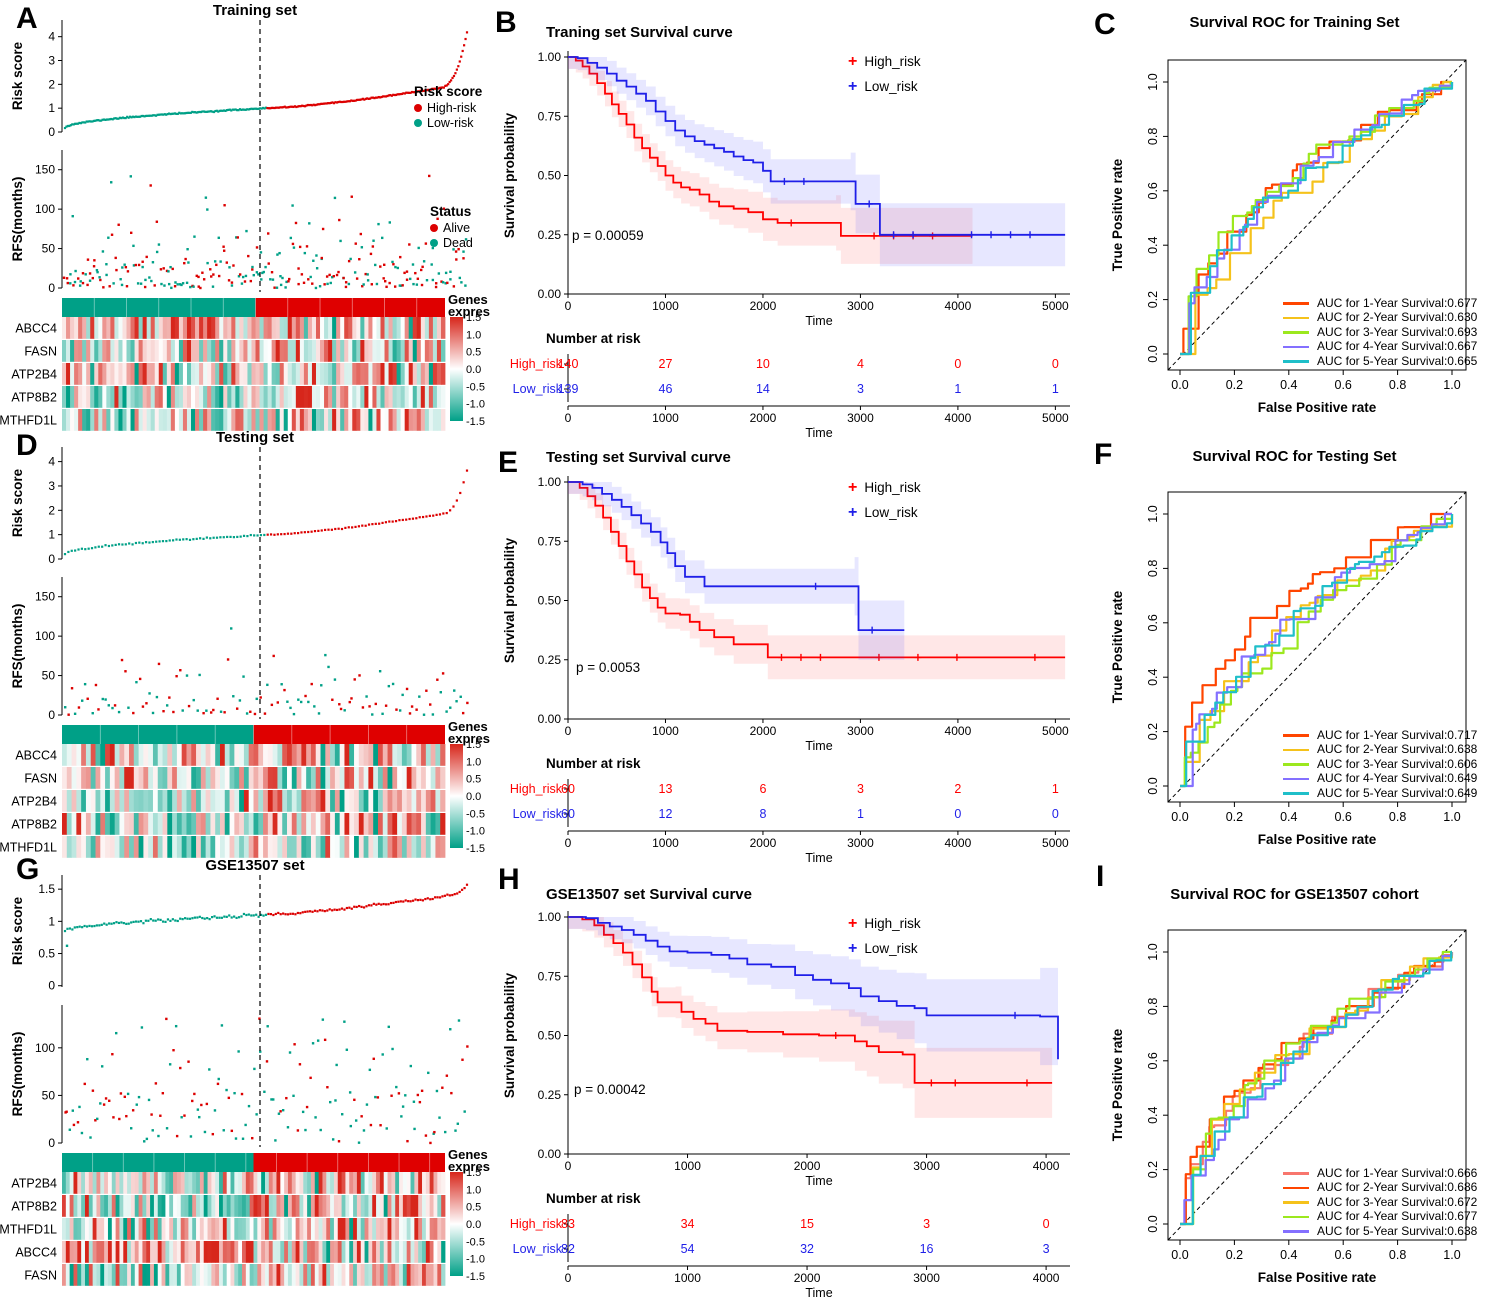 Image resolution: width=1489 pixels, height=1301 pixels. Describe the element at coordinates (450, 122) in the screenshot. I see `legend-label: Low-risk` at that location.